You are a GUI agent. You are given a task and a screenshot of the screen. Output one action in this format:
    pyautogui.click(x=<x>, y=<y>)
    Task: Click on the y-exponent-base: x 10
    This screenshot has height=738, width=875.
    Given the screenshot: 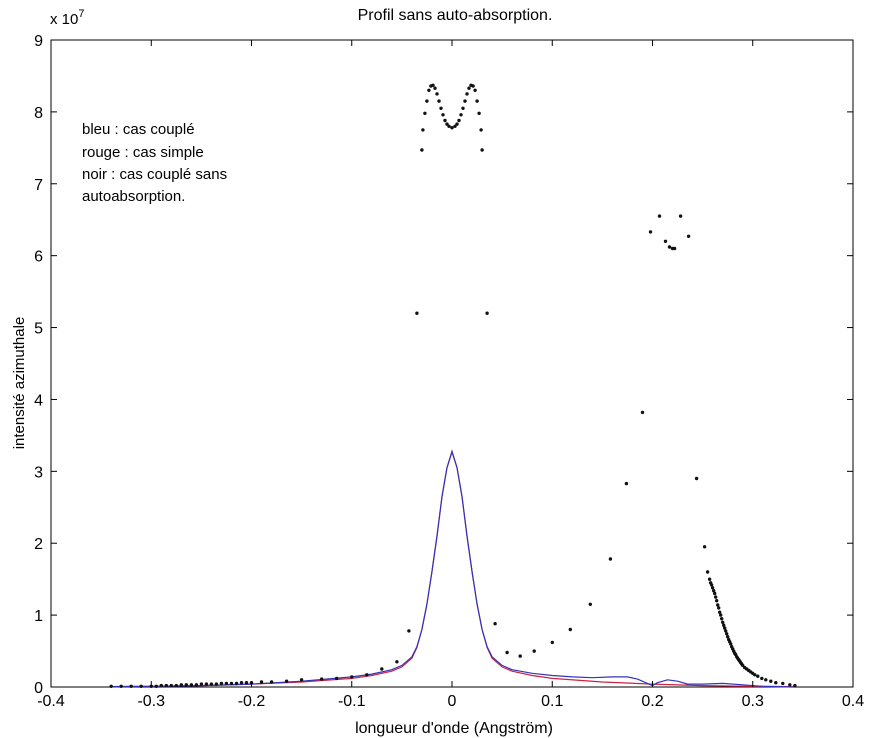 What is the action you would take?
    pyautogui.click(x=64, y=19)
    